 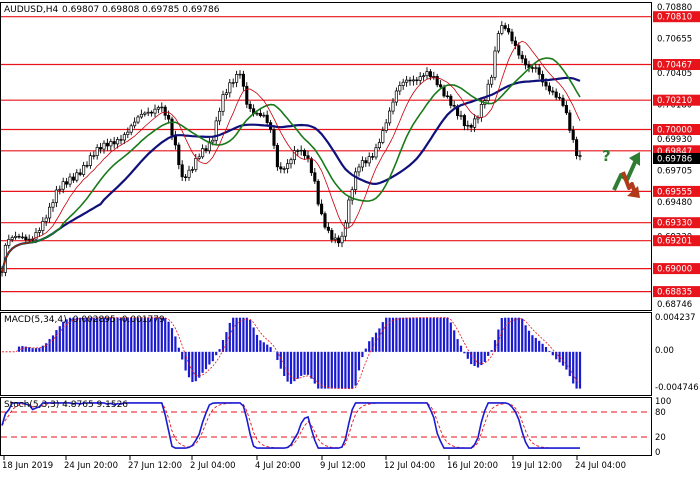 I want to click on price-tick: 0.70655, so click(x=674, y=39).